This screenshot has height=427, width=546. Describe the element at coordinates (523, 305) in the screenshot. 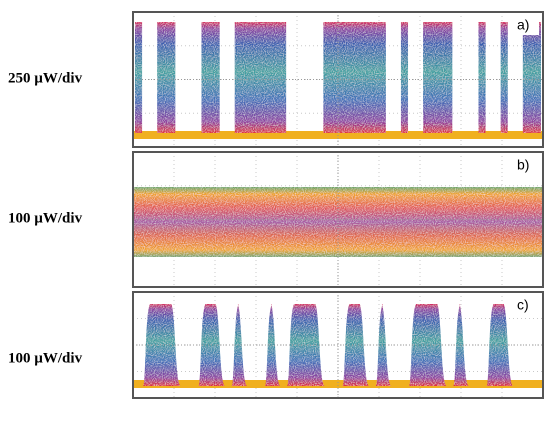

I see `panel-tag: c)` at that location.